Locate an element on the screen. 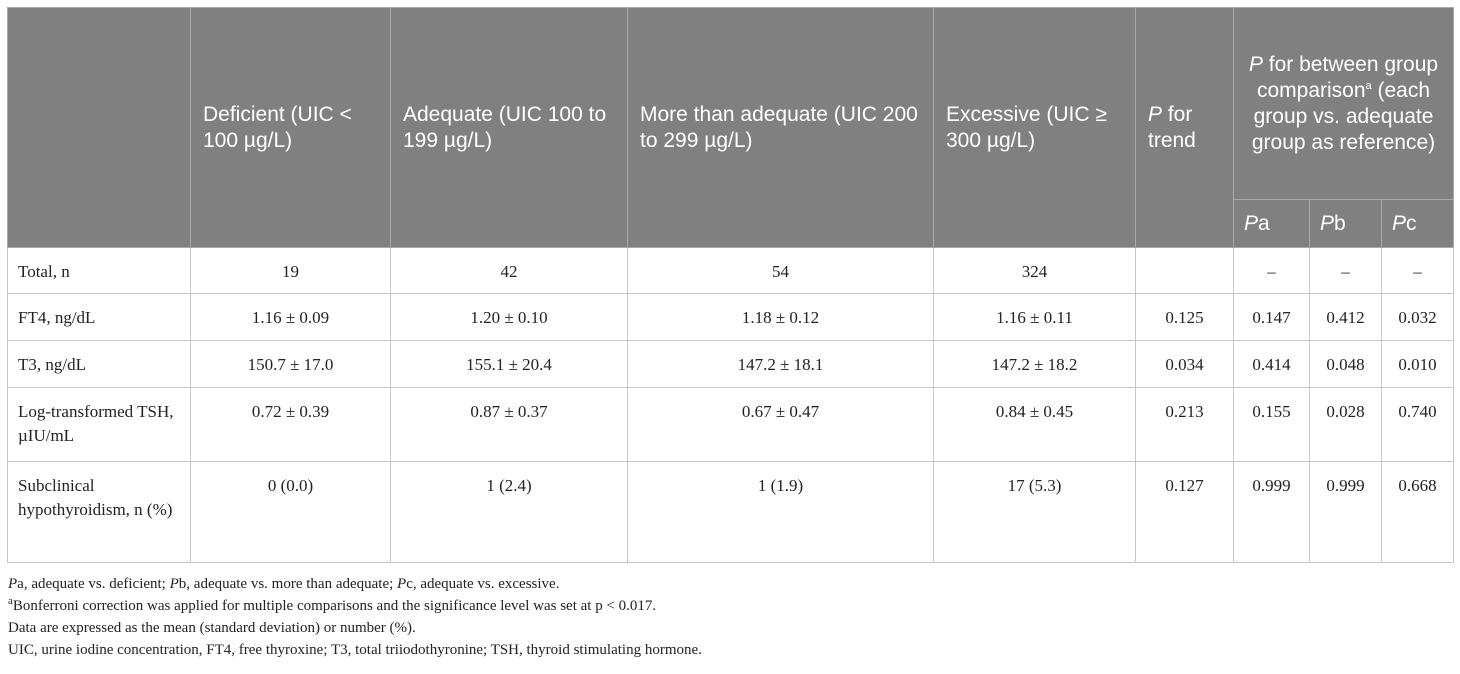 The image size is (1460, 674). cell-excessive: 147.2 ± 18.2 is located at coordinates (1034, 364).